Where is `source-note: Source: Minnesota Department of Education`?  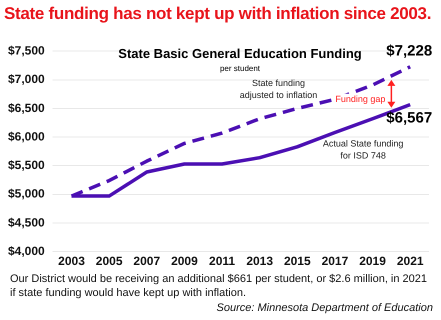
source-note: Source: Minnesota Department of Education is located at coordinates (324, 308).